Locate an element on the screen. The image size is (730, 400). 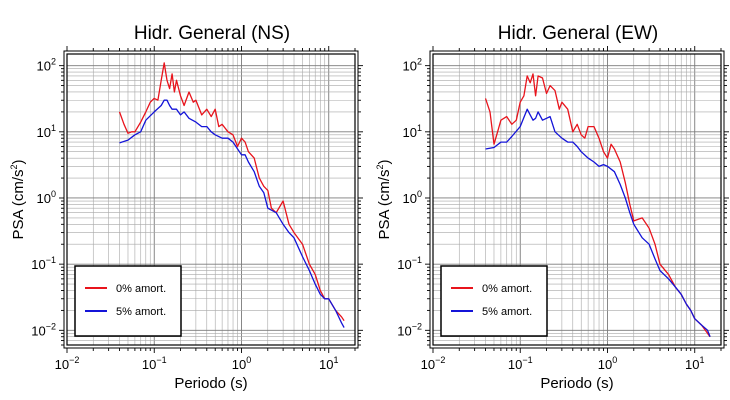
chart-title: Hidr. General (NS) is located at coordinates (212, 33).